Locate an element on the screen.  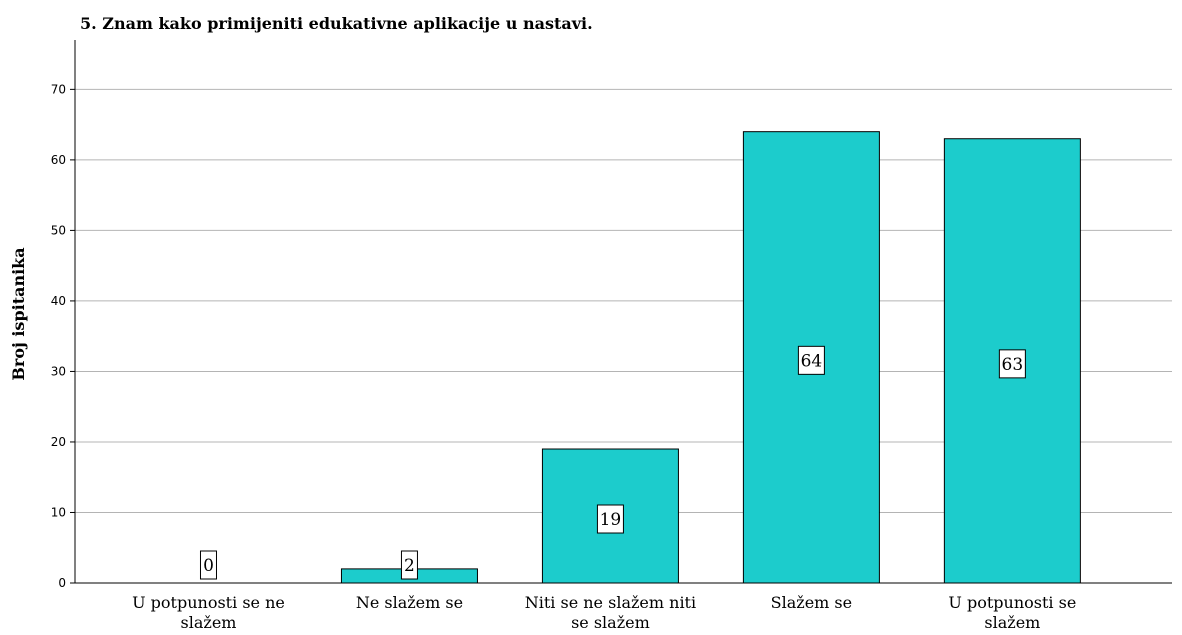
data-label-3: 64 is located at coordinates (812, 361).